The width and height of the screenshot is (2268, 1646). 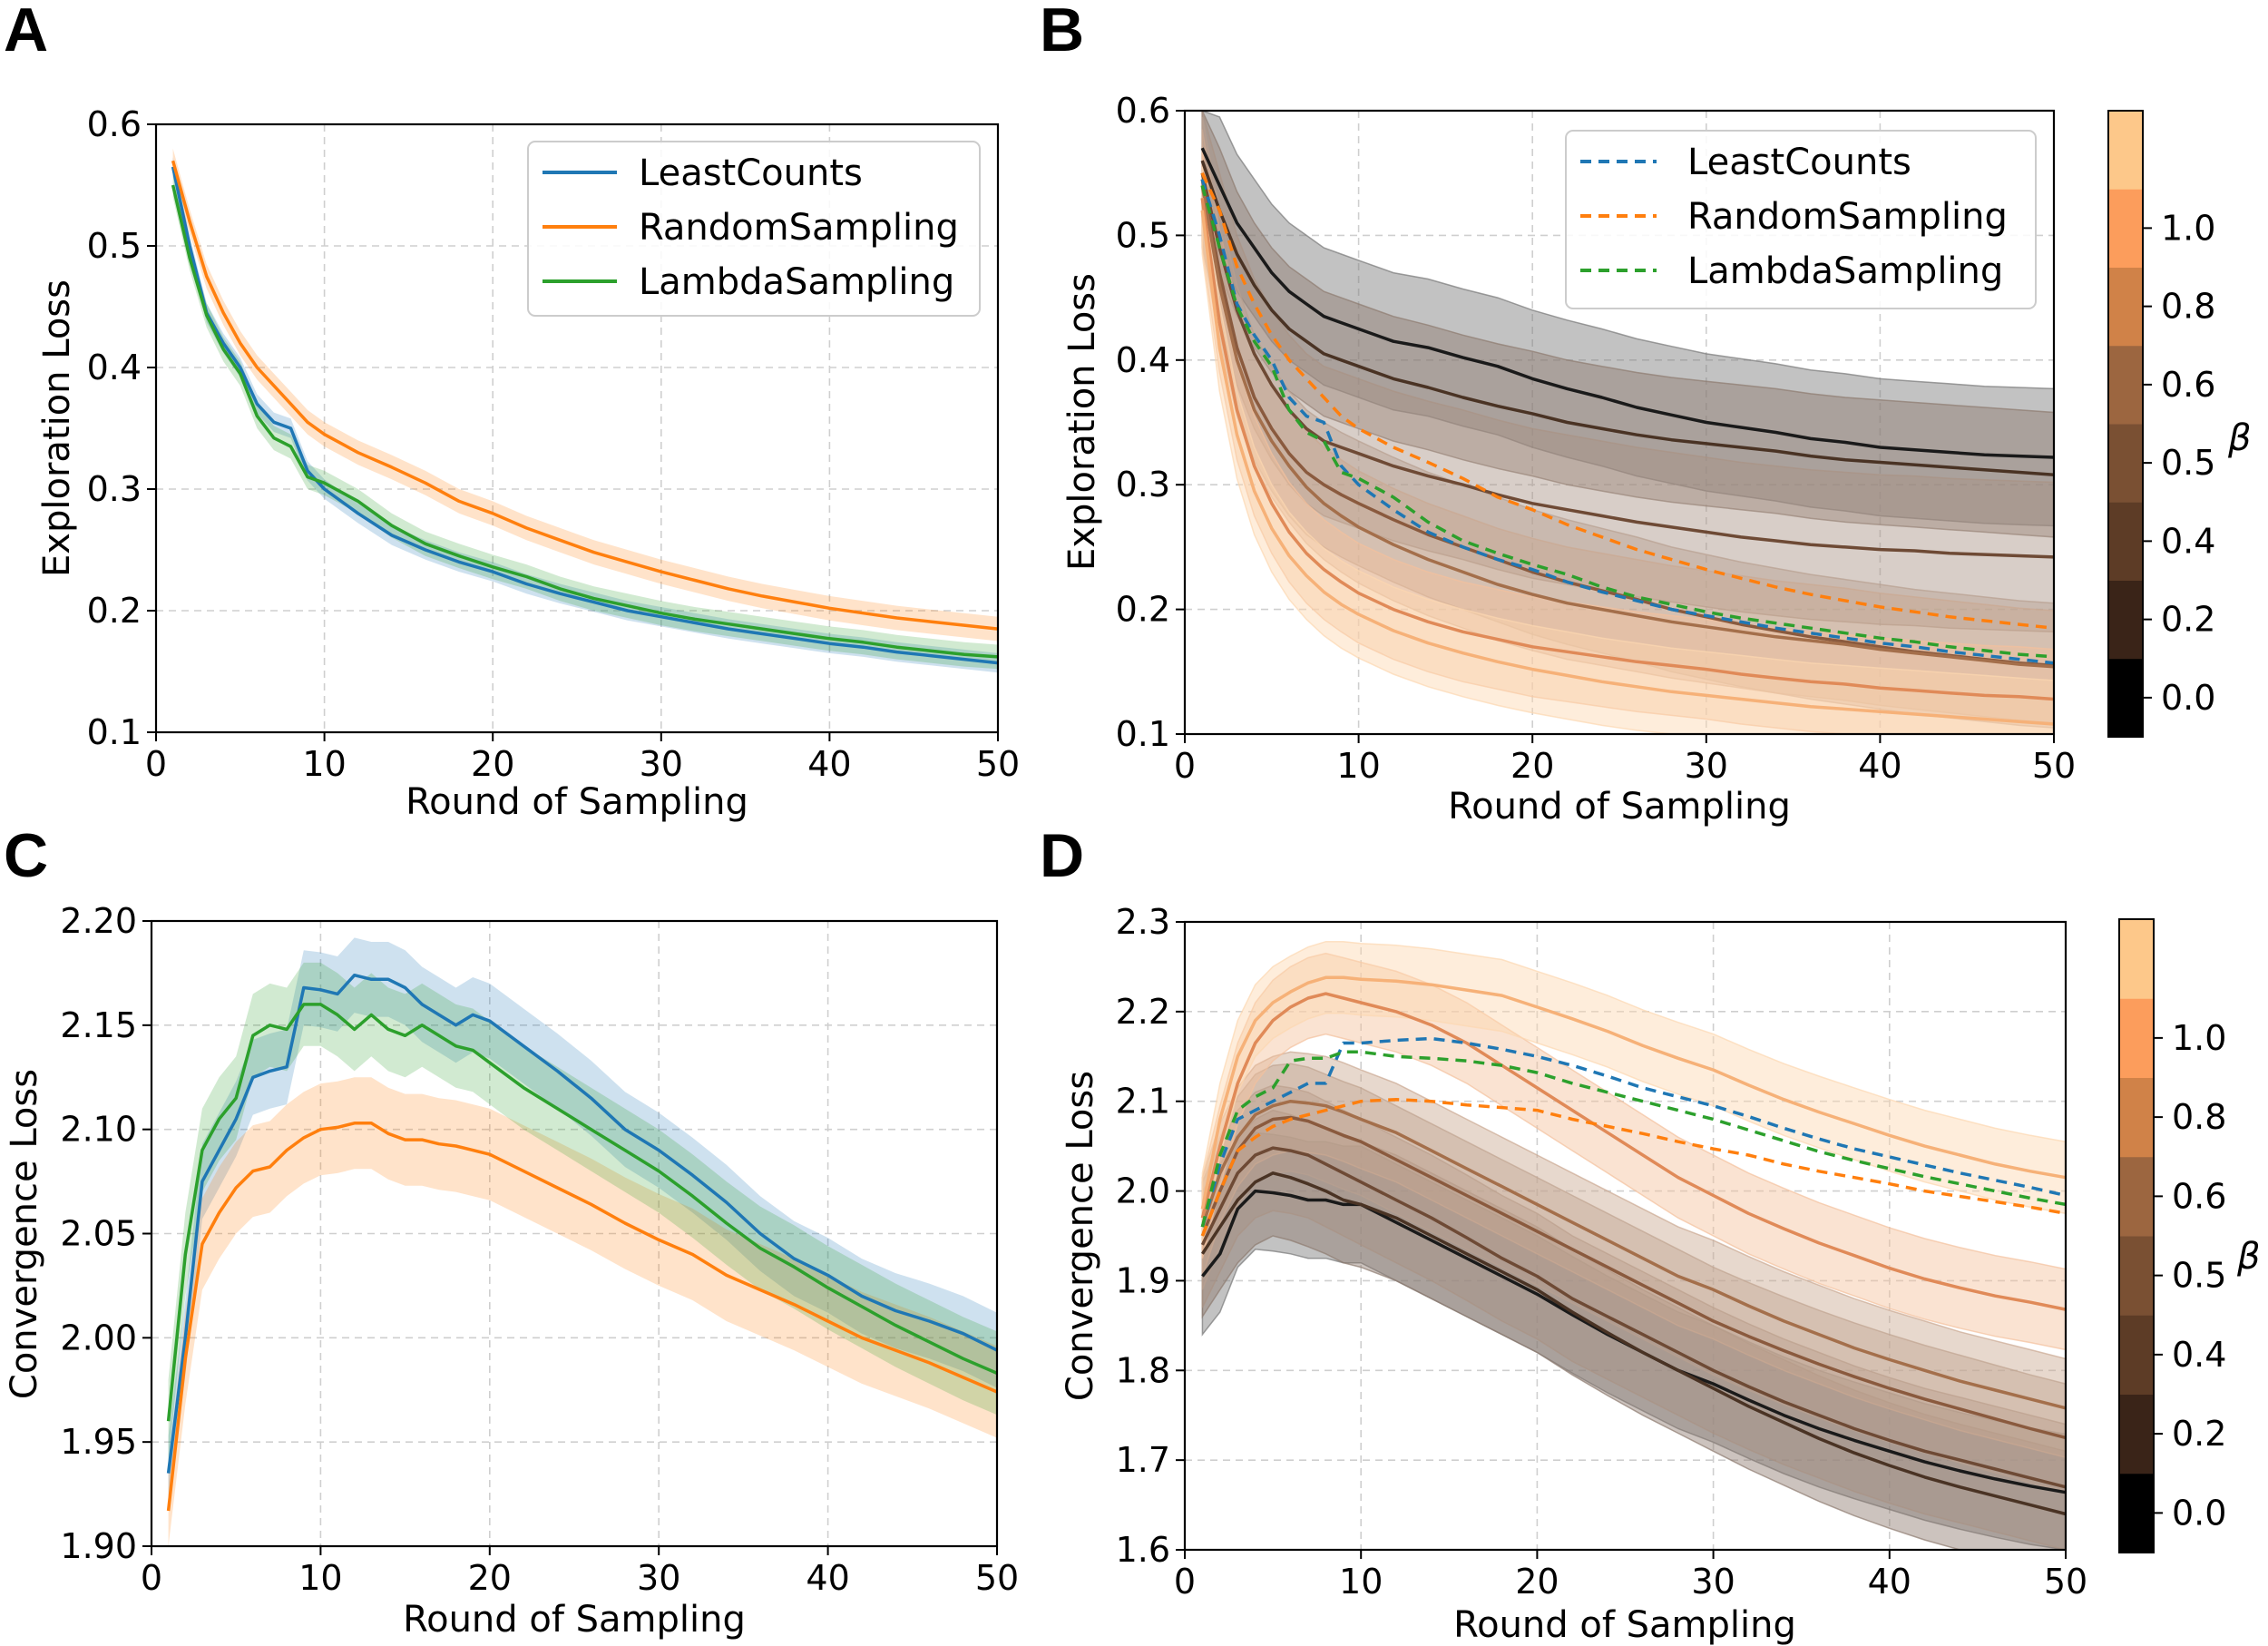 I want to click on y-tick-label: 2.05, so click(x=99, y=1234).